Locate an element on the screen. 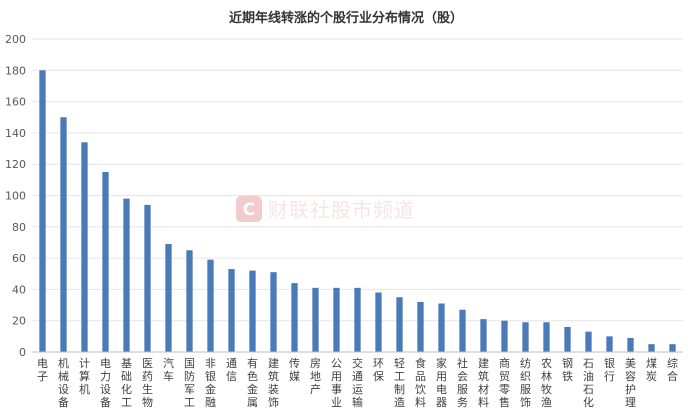 This screenshot has height=408, width=693. y-tick-label: 140 is located at coordinates (15, 133).